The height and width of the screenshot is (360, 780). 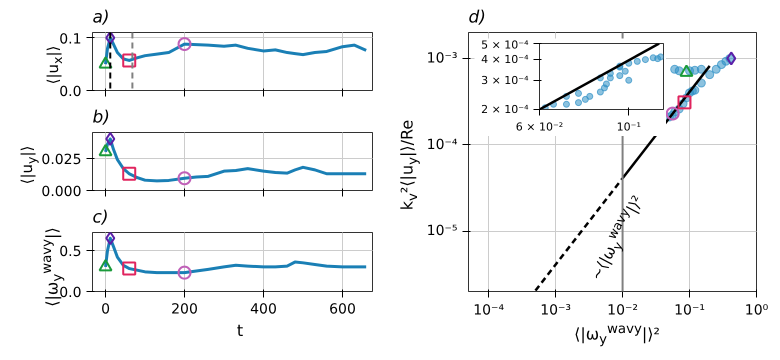 I want to click on x-tick-label: 0, so click(x=105, y=310).